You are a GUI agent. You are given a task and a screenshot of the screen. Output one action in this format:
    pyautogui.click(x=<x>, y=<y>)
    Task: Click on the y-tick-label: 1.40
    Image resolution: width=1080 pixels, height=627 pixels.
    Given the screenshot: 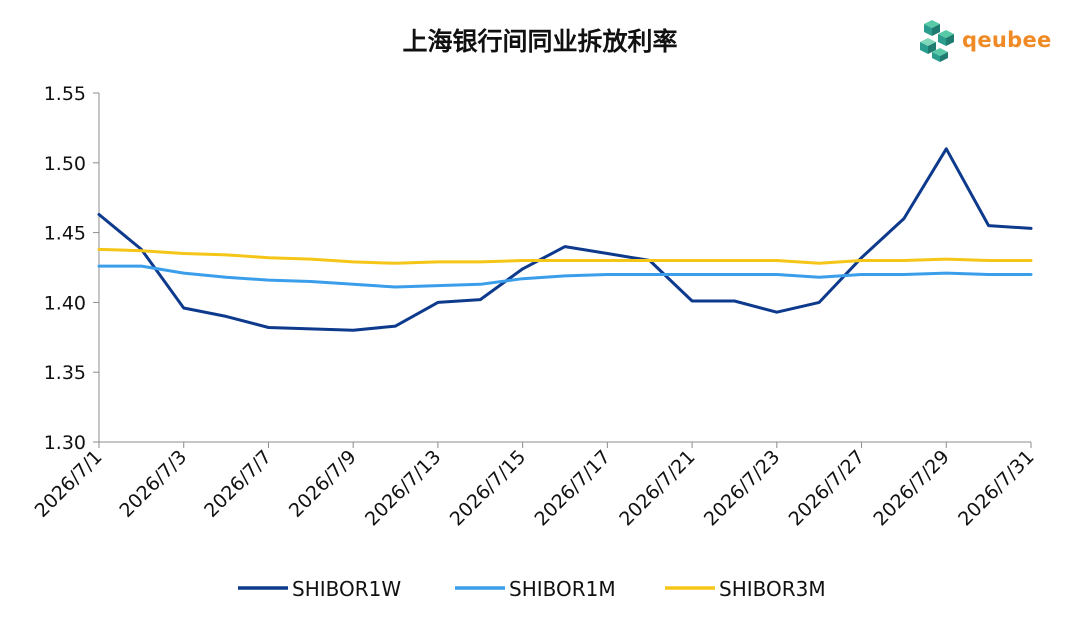 What is the action you would take?
    pyautogui.click(x=65, y=303)
    